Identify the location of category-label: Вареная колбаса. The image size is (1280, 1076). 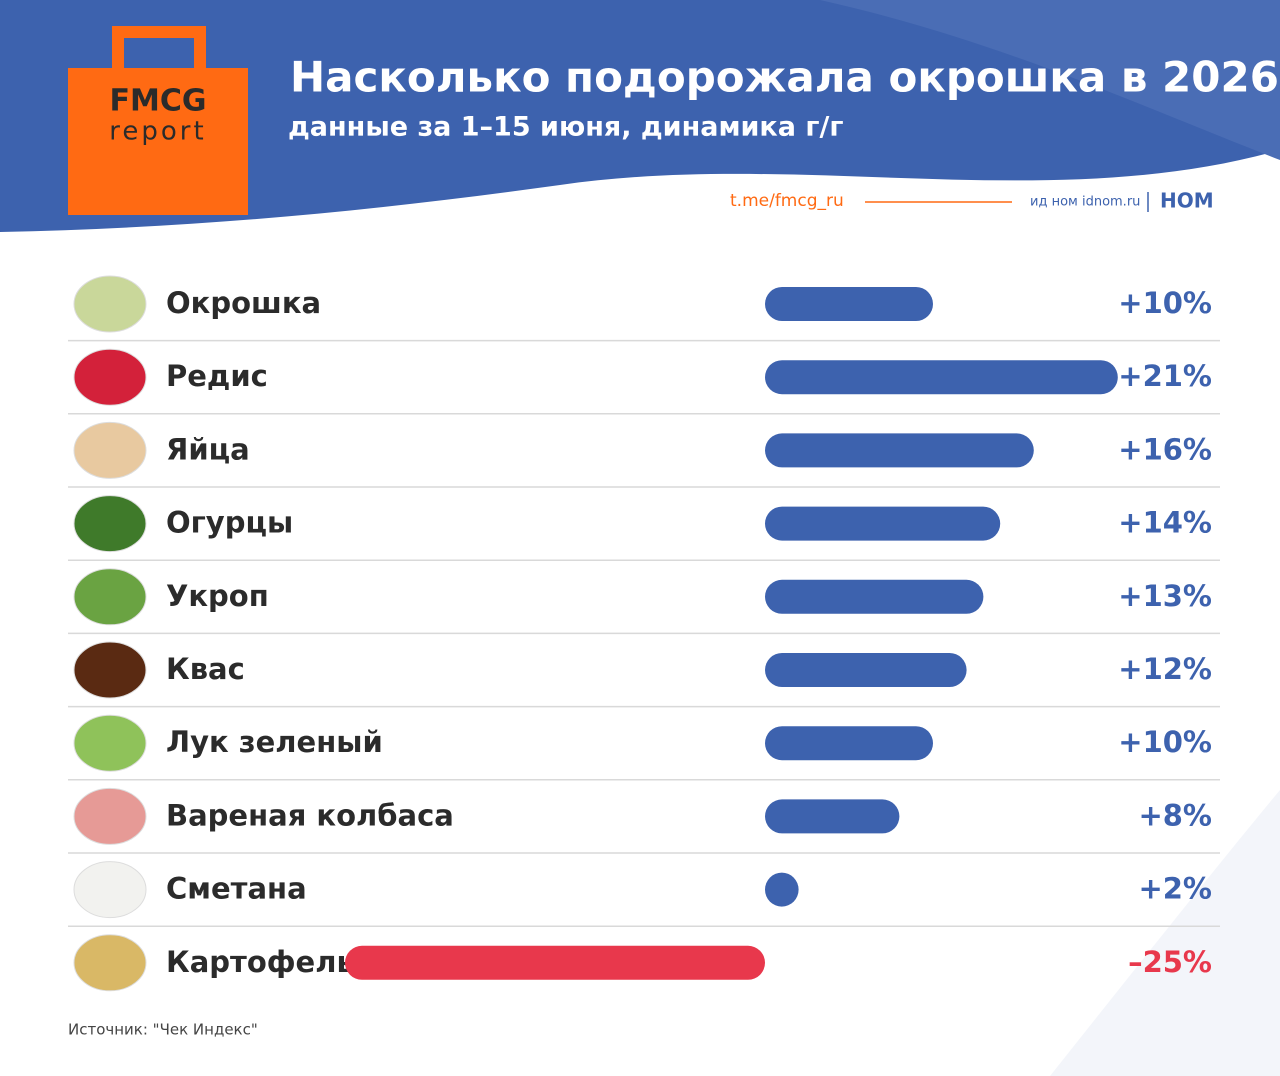
(310, 815).